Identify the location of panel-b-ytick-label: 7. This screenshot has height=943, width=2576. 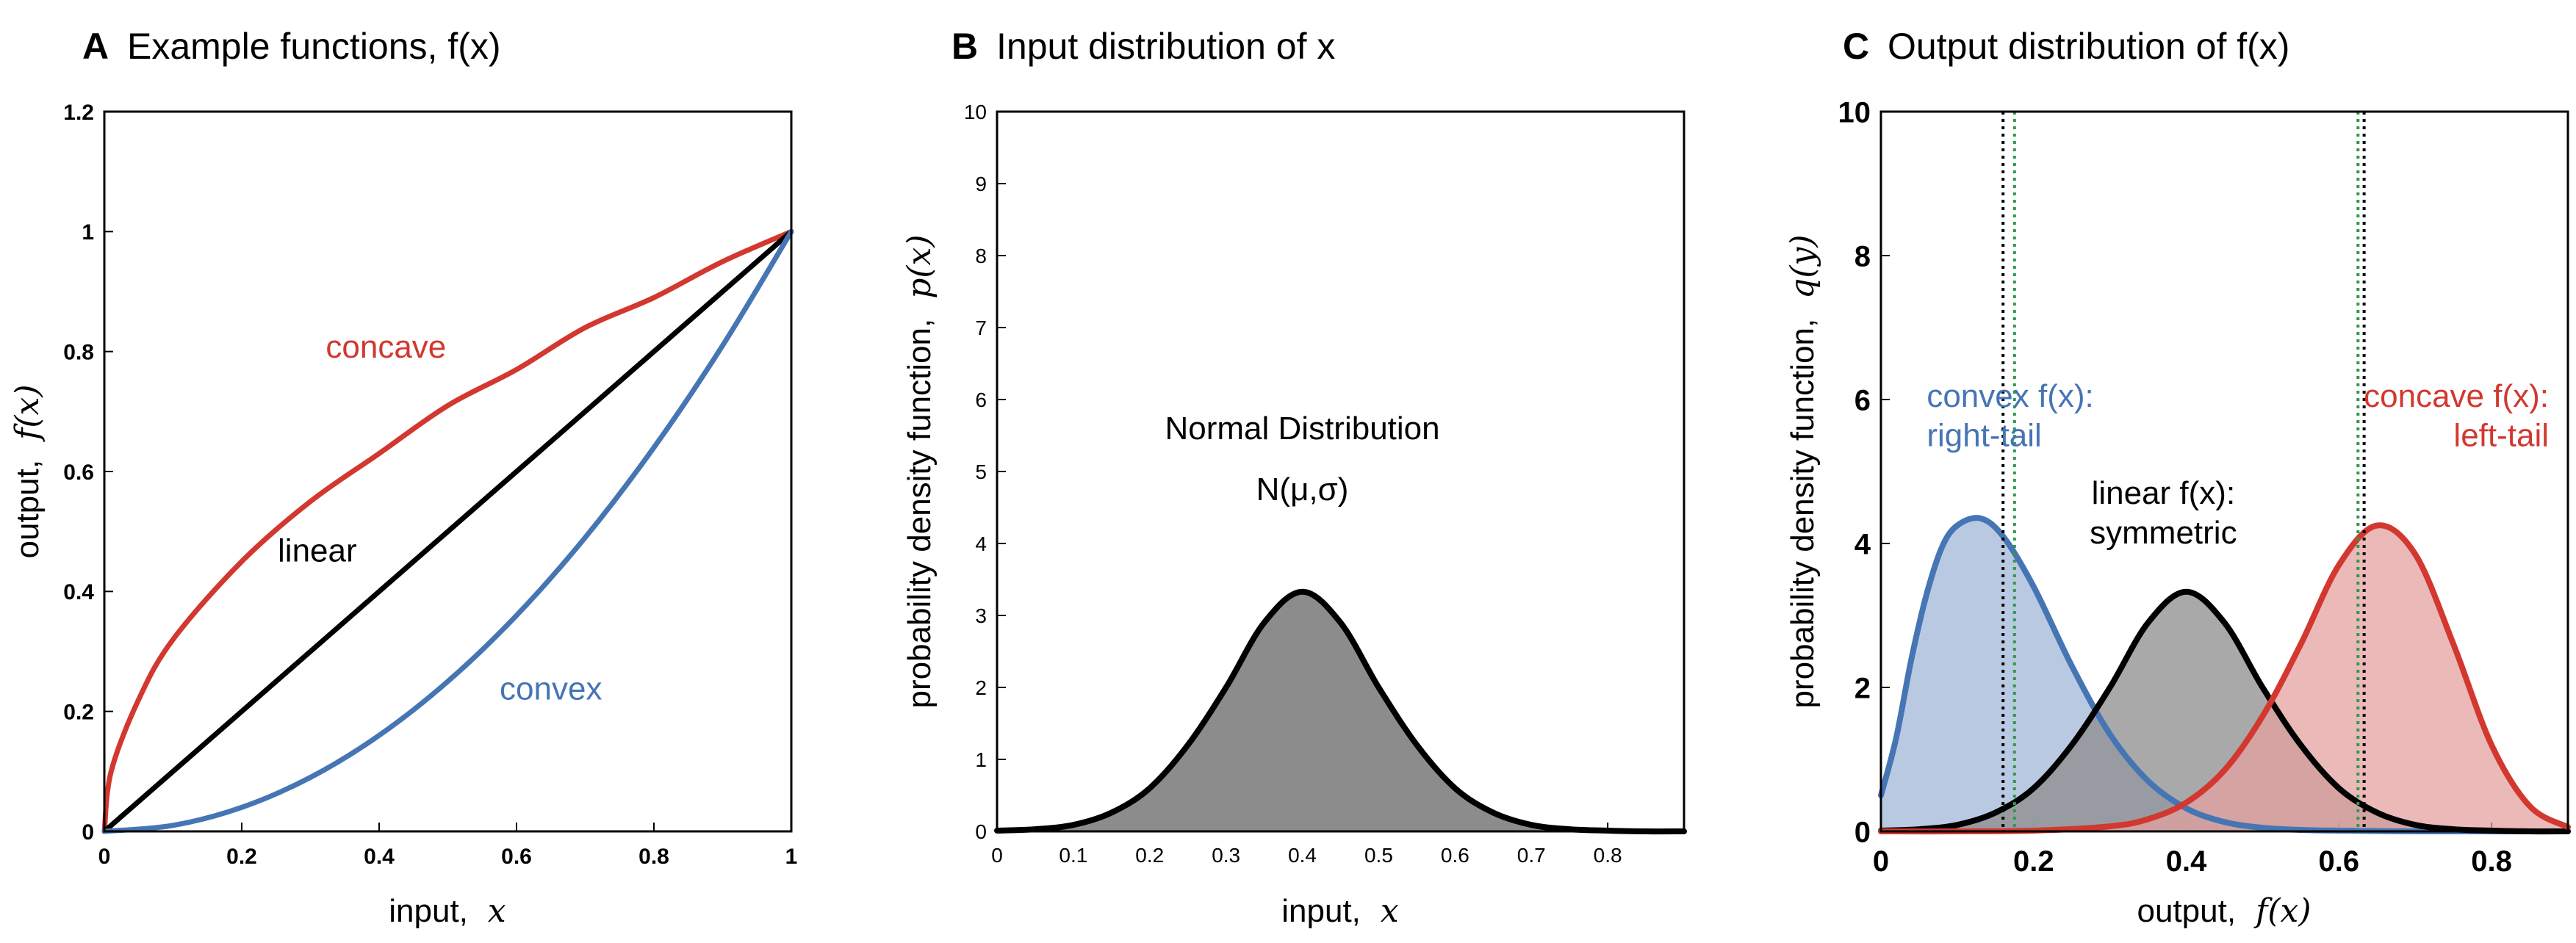
(981, 328).